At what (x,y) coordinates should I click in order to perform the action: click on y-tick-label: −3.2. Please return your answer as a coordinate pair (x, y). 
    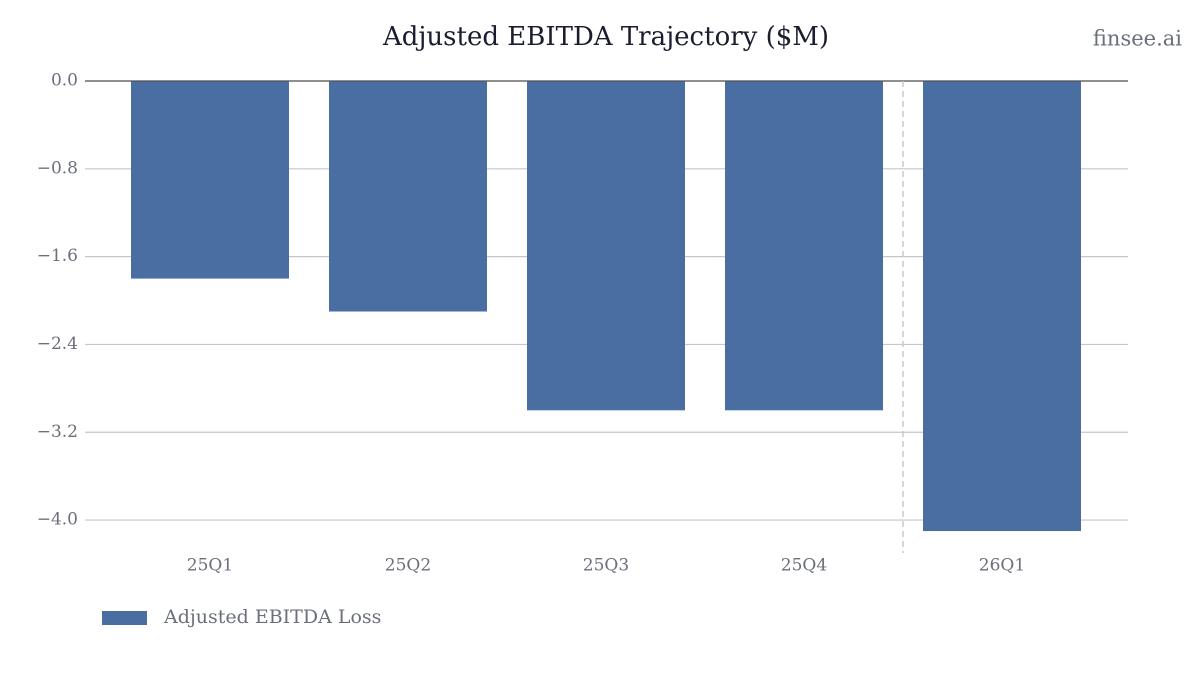
    Looking at the image, I should click on (57, 432).